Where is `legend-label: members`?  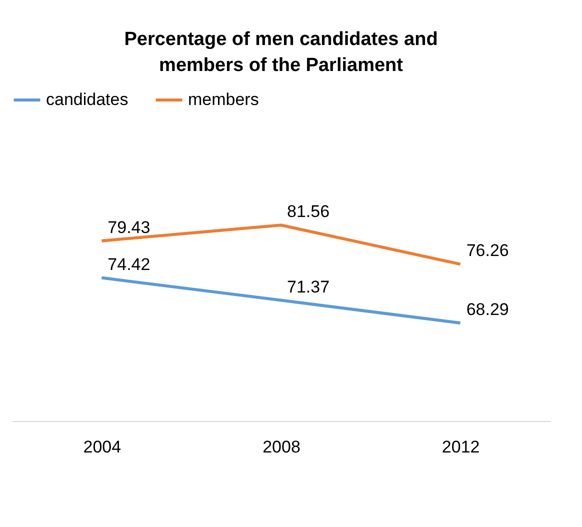 legend-label: members is located at coordinates (223, 99).